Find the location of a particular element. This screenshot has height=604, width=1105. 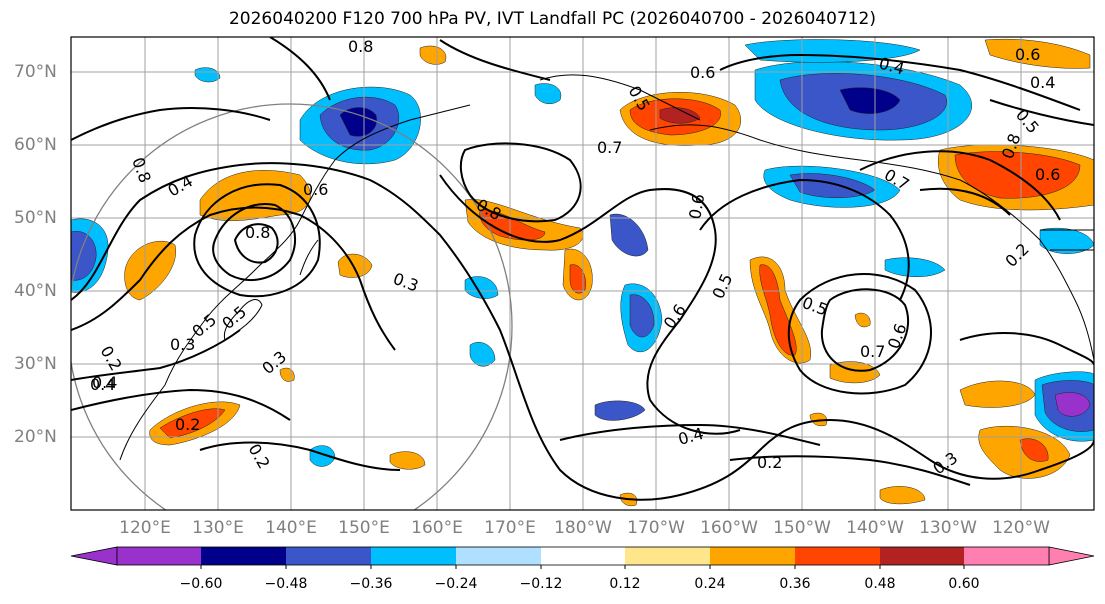

lon-label-140w: 140°W is located at coordinates (875, 528).